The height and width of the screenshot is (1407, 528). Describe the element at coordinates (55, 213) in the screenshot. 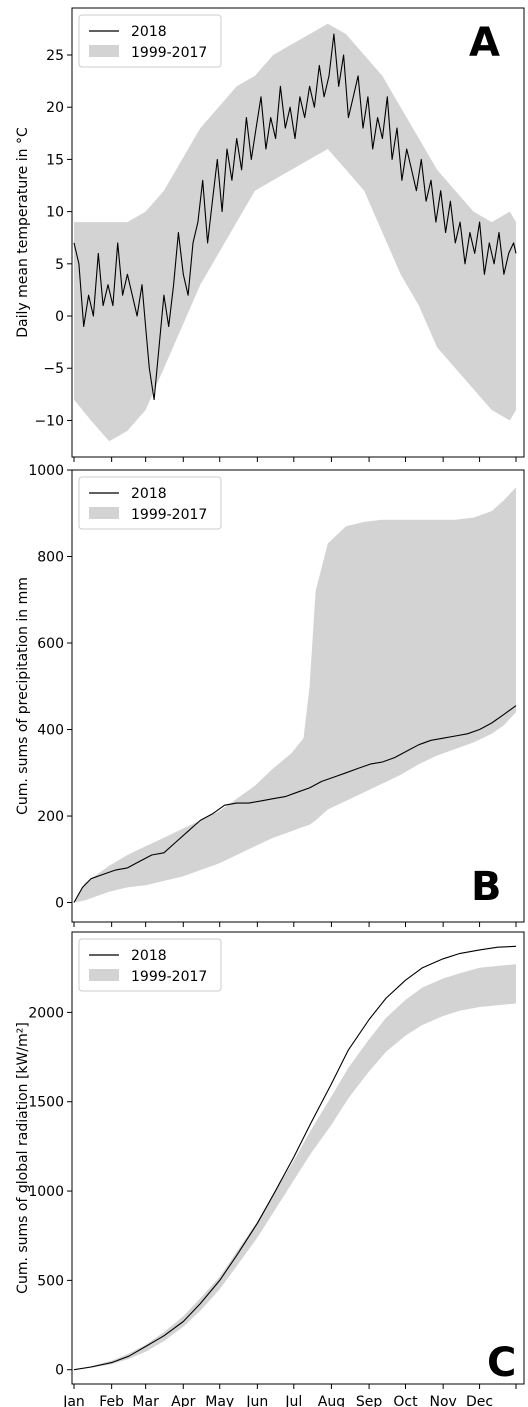

I see `y-tick-label: 10` at that location.